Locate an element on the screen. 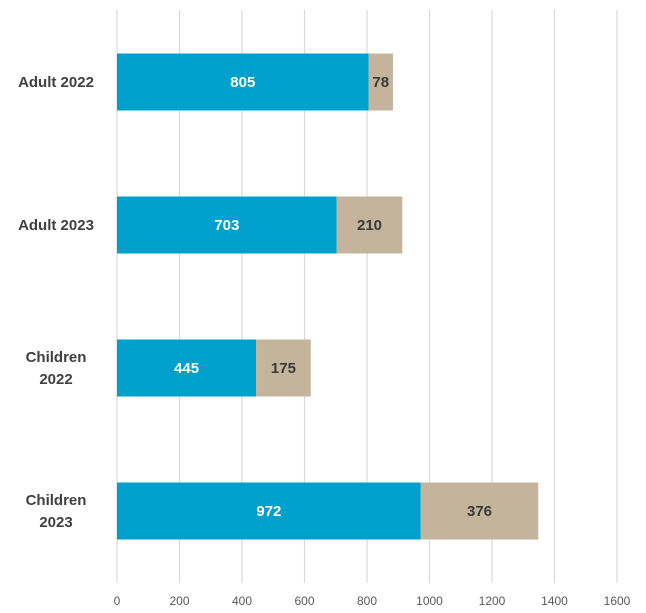 Image resolution: width=646 pixels, height=613 pixels. x-tick-label: 1200 is located at coordinates (492, 601).